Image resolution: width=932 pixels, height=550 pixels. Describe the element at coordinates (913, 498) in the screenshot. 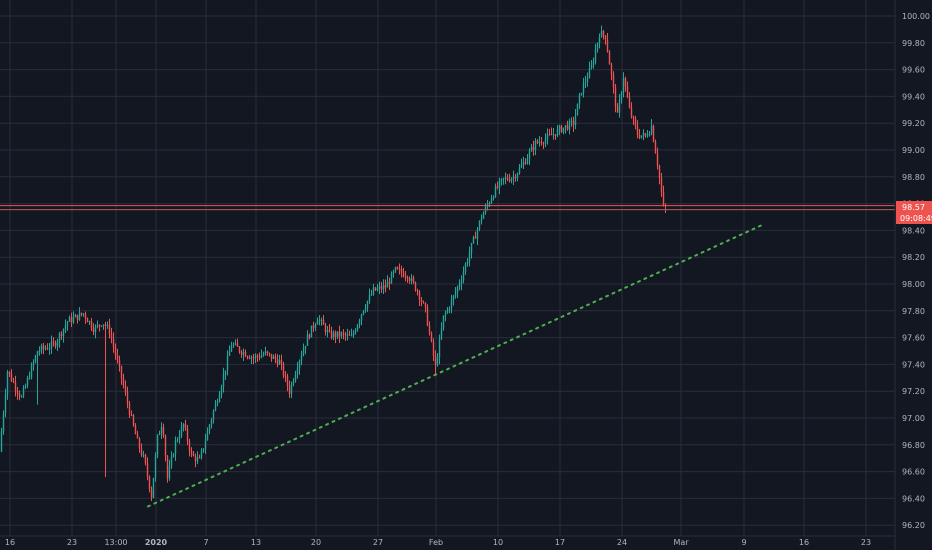

I see `y-tick-label: 96.40` at that location.